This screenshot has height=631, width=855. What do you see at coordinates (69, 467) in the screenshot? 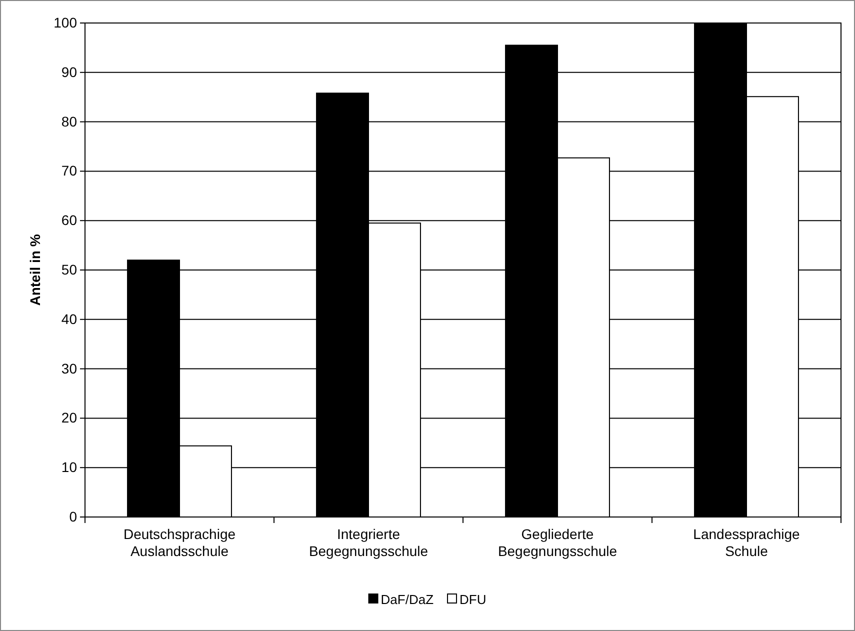
I see `y-tick-label: 10` at bounding box center [69, 467].